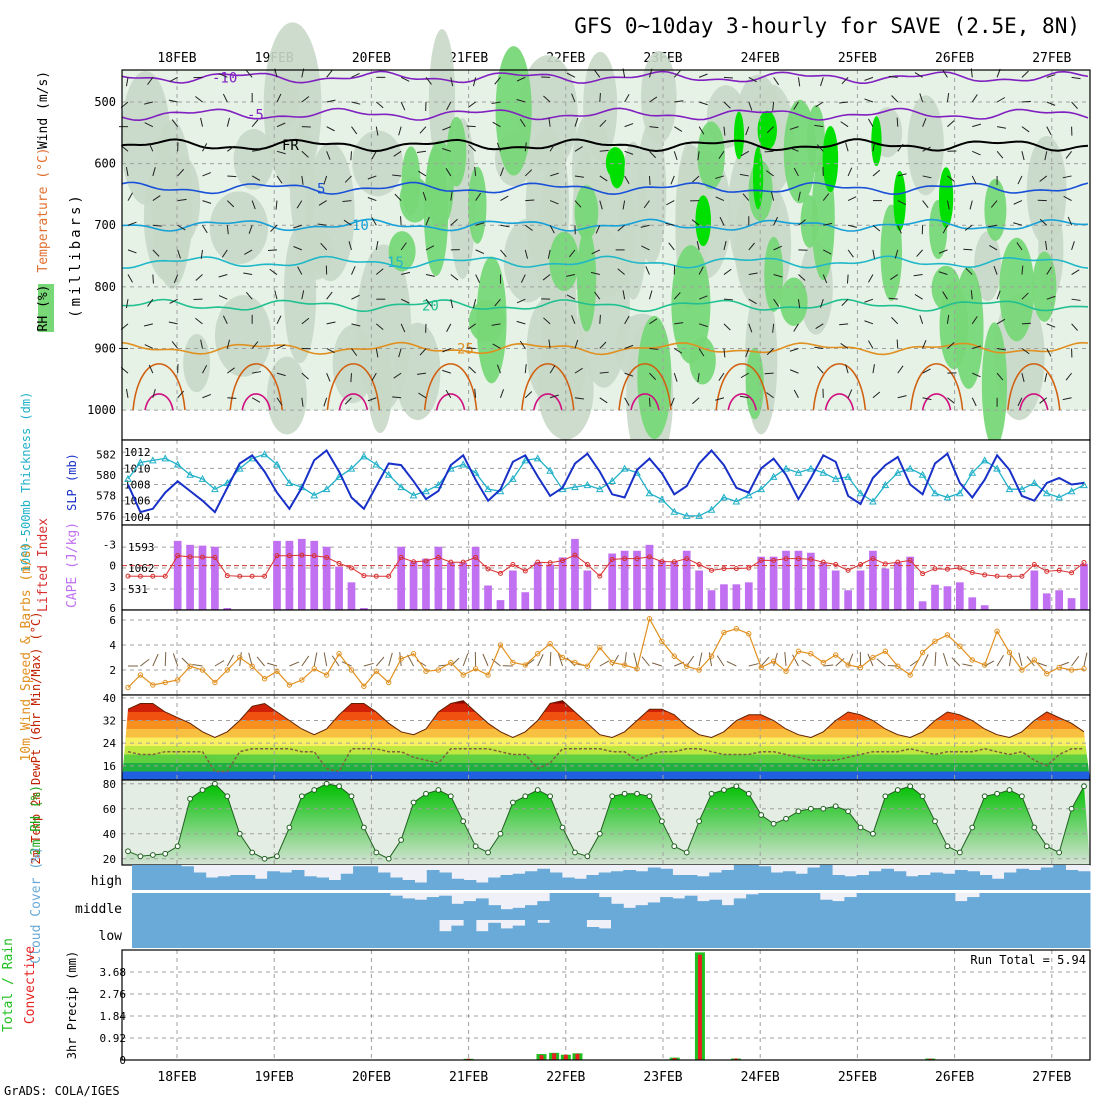 This screenshot has height=1100, width=1100. What do you see at coordinates (1051, 1077) in the screenshot?
I see `date-label-bottom: 27FEB` at bounding box center [1051, 1077].